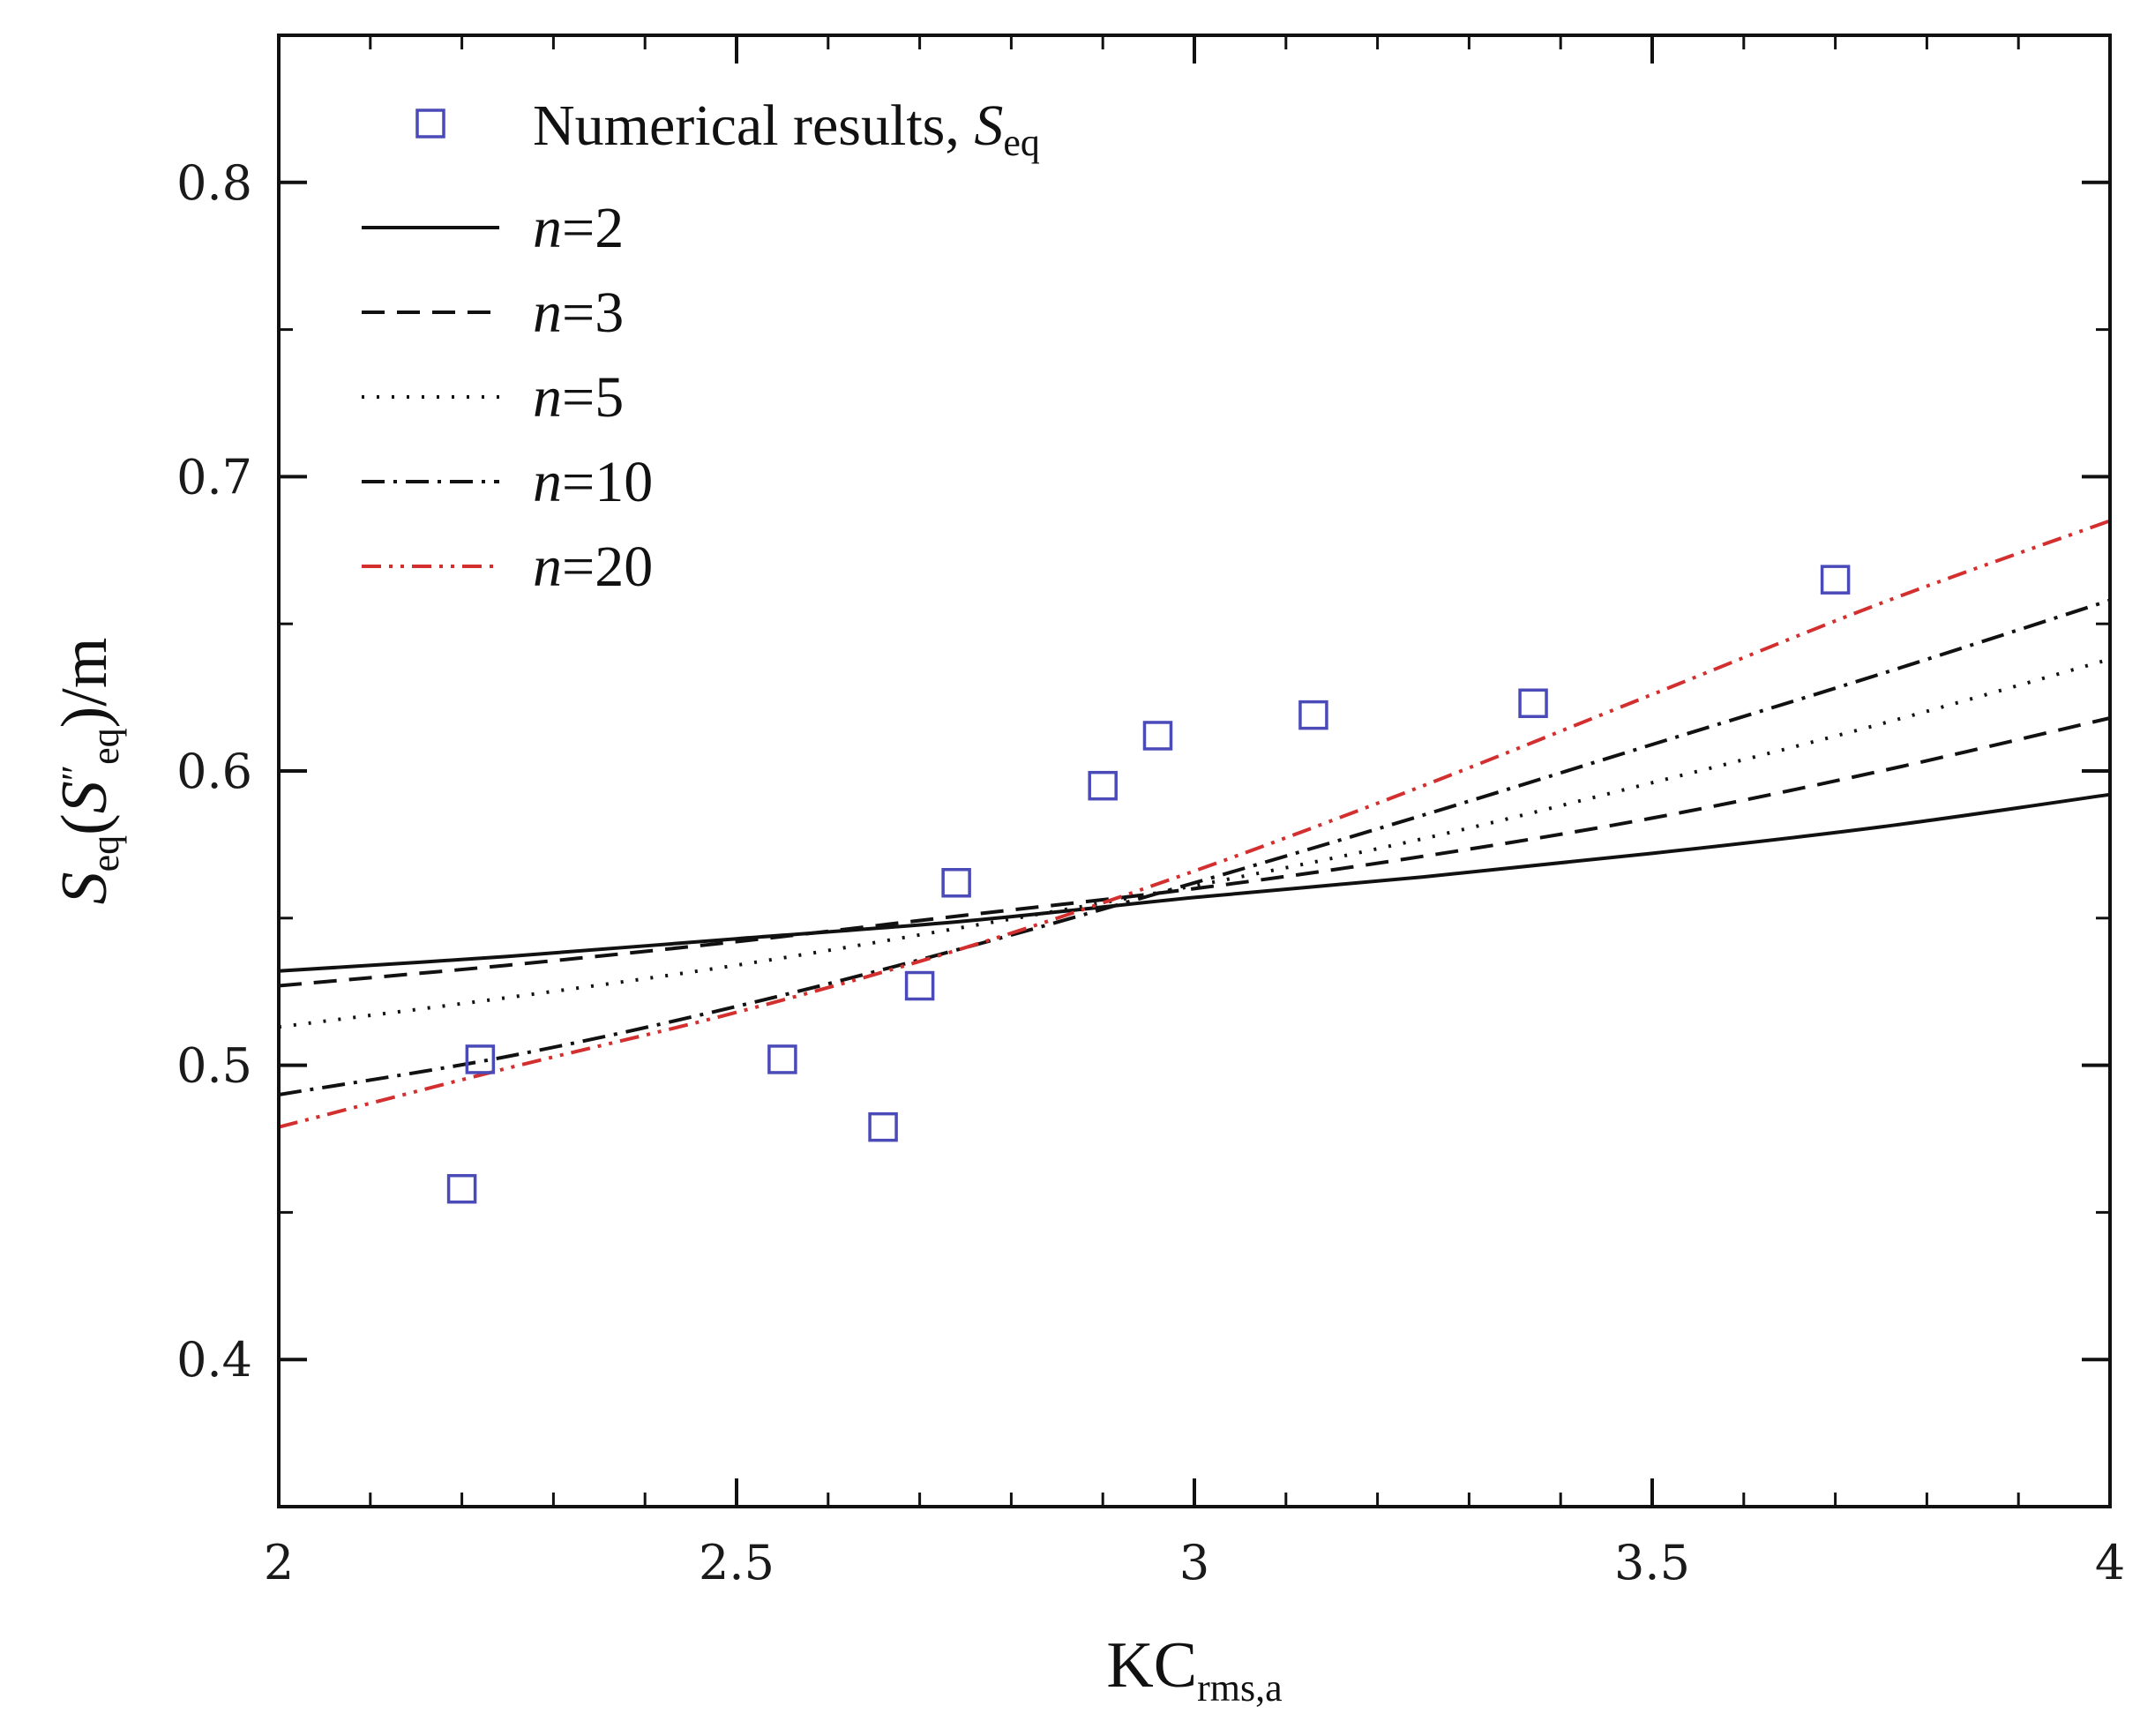  I want to click on y-tick-label: 0.5, so click(214, 1066).